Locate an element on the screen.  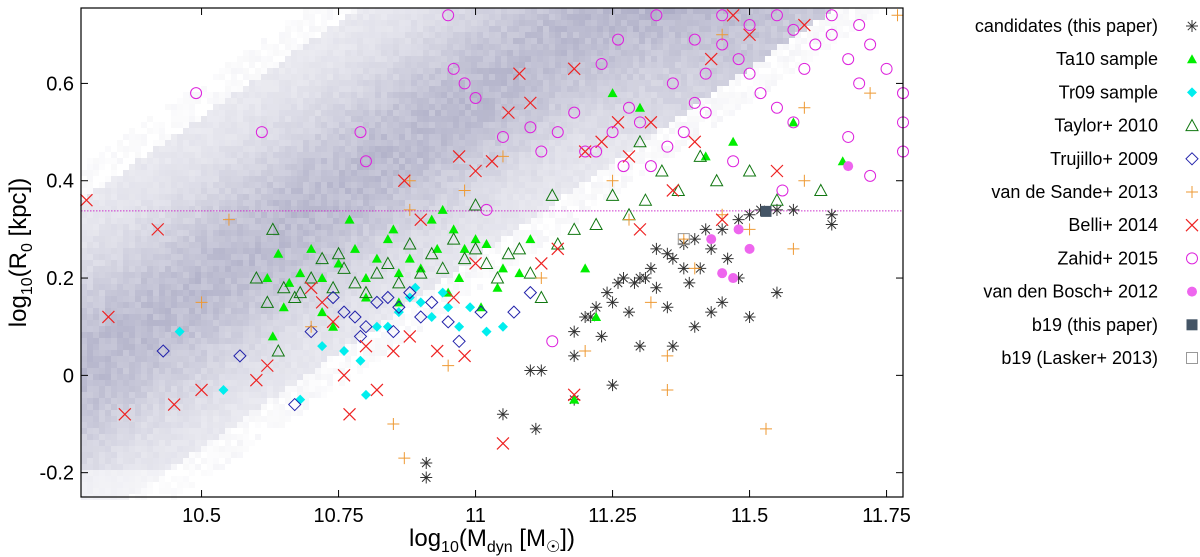
legend-label-3: Taylor+ 2010 is located at coordinates (1106, 126).